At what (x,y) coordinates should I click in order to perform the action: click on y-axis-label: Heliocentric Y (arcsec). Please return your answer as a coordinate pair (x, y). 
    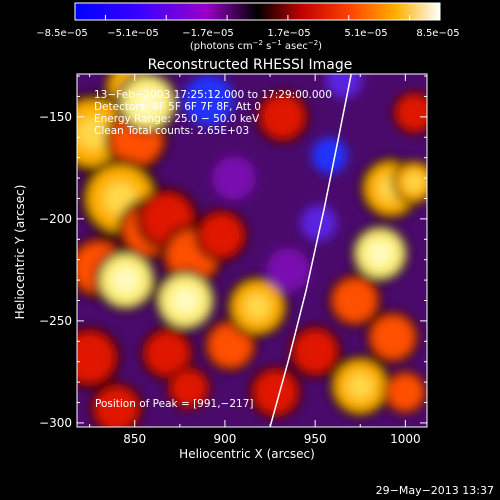
    Looking at the image, I should click on (20, 252).